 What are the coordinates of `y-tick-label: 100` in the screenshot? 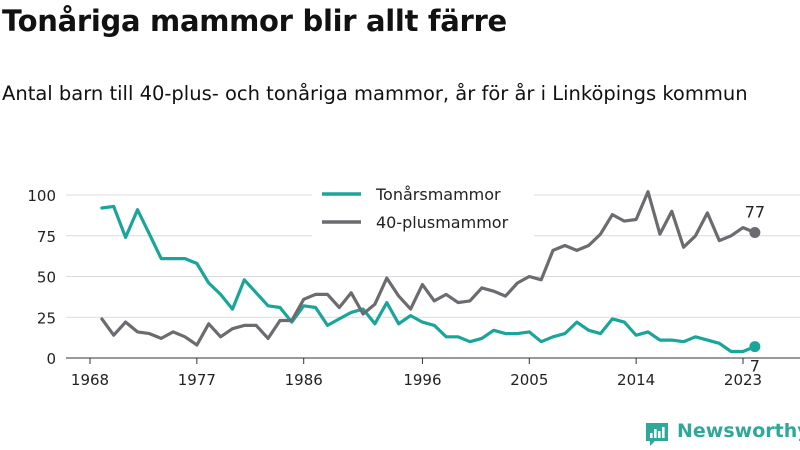 It's located at (41, 196).